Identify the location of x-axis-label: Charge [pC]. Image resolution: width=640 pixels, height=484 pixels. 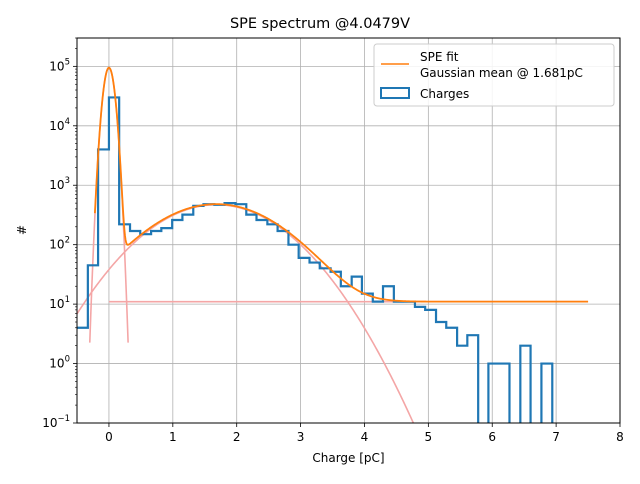
(348, 458).